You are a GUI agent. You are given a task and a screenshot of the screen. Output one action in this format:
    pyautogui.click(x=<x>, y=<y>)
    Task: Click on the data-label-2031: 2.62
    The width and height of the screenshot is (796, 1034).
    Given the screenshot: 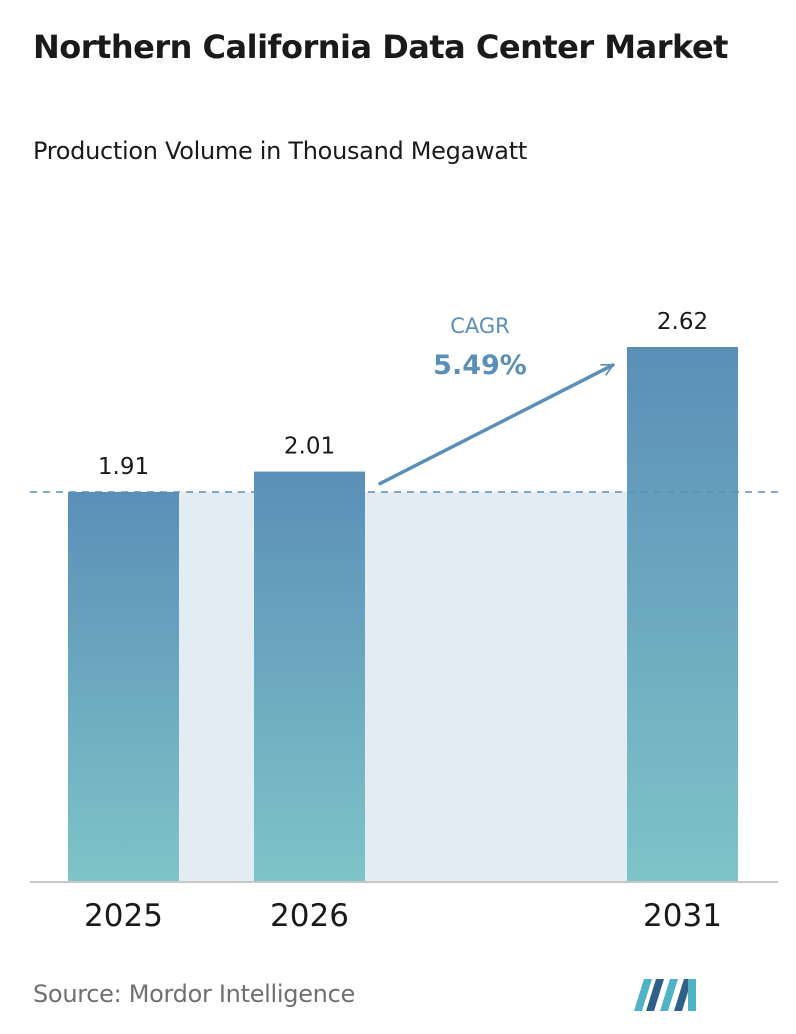 What is the action you would take?
    pyautogui.click(x=682, y=322)
    